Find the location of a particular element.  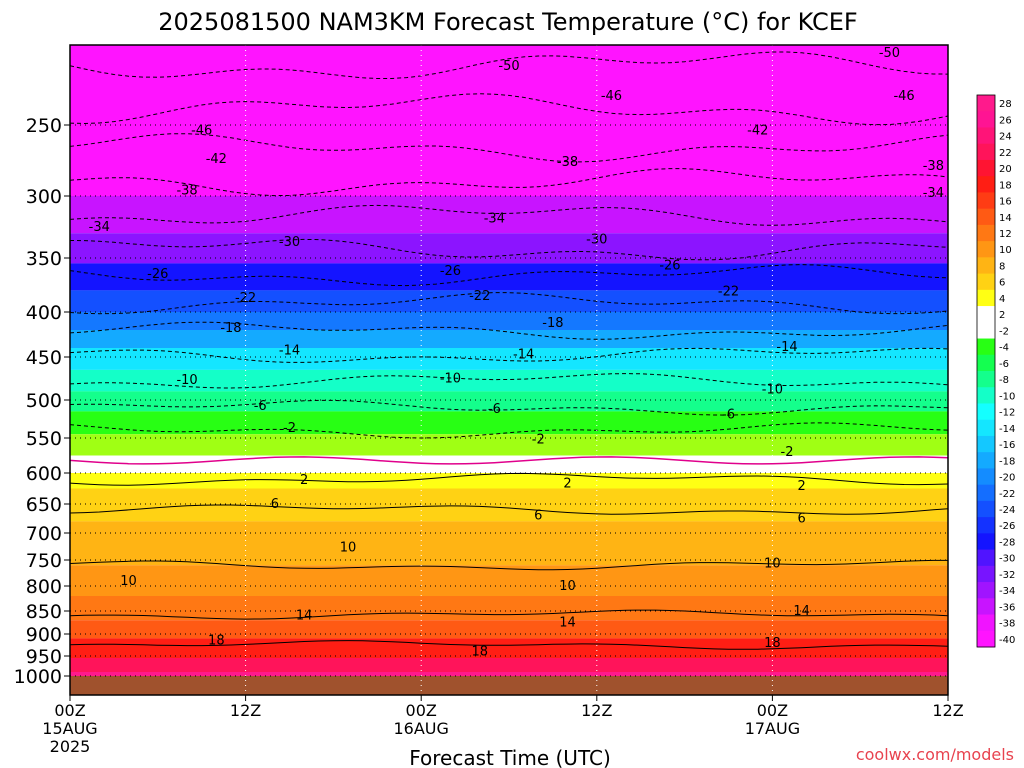

colorbar-label: 18 is located at coordinates (1005, 185).